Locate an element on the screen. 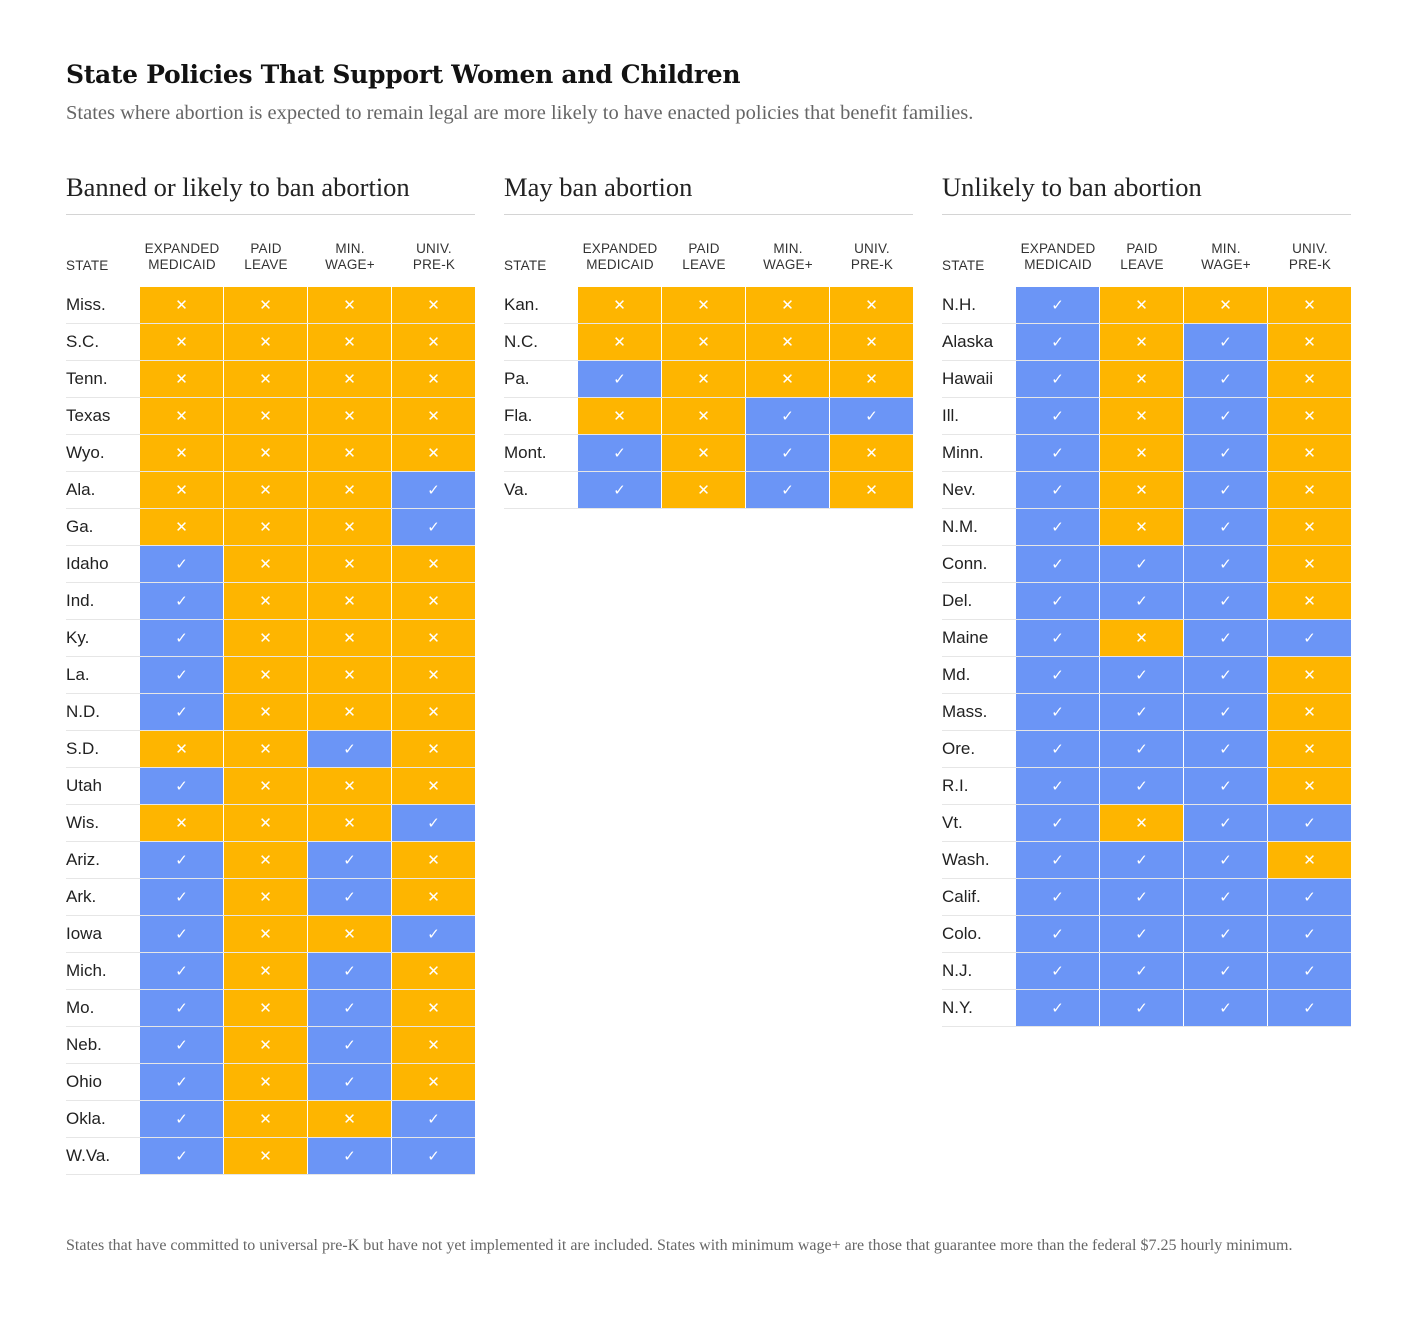 This screenshot has width=1420, height=1339. state-label: Miss. is located at coordinates (86, 304).